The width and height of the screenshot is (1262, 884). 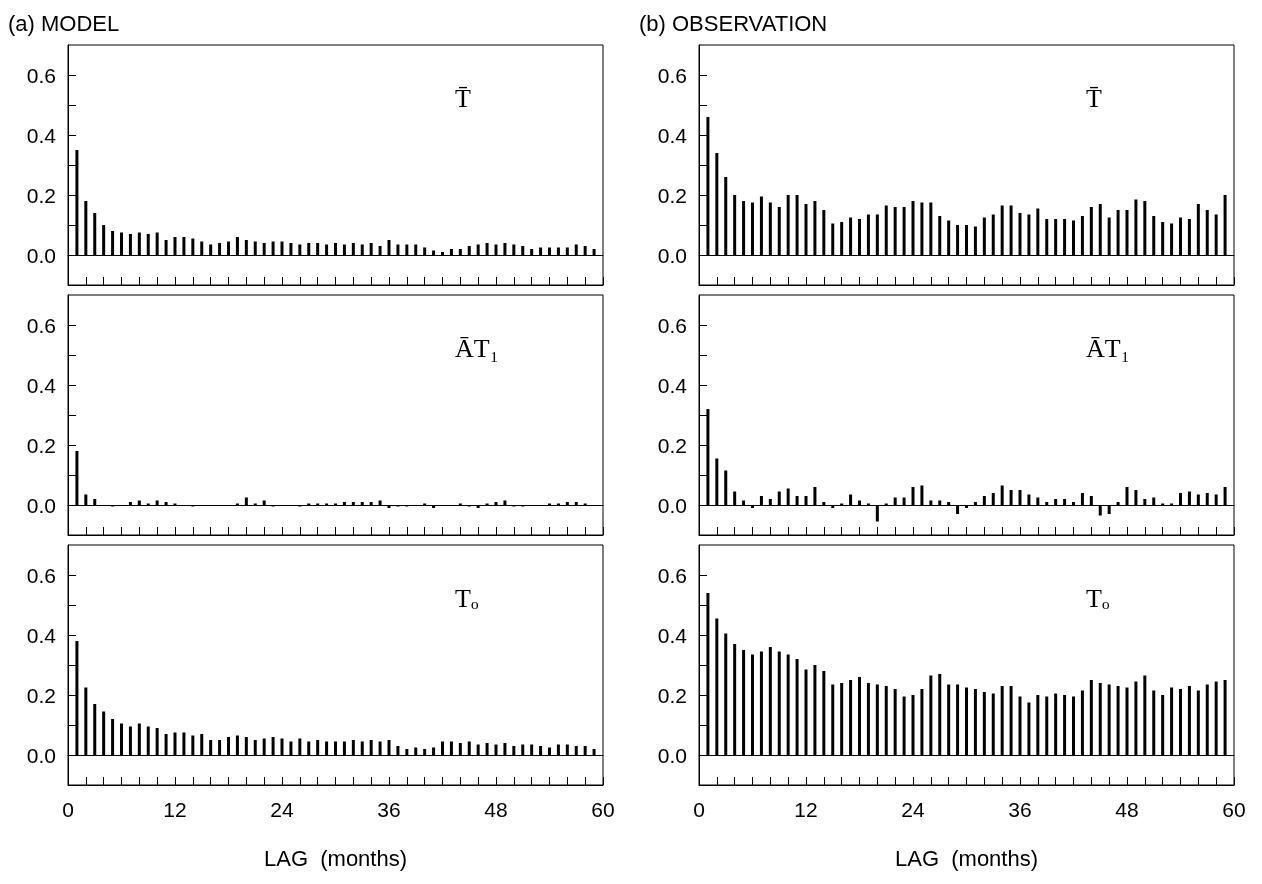 I want to click on chart-title: (a) MODEL, so click(x=64, y=23).